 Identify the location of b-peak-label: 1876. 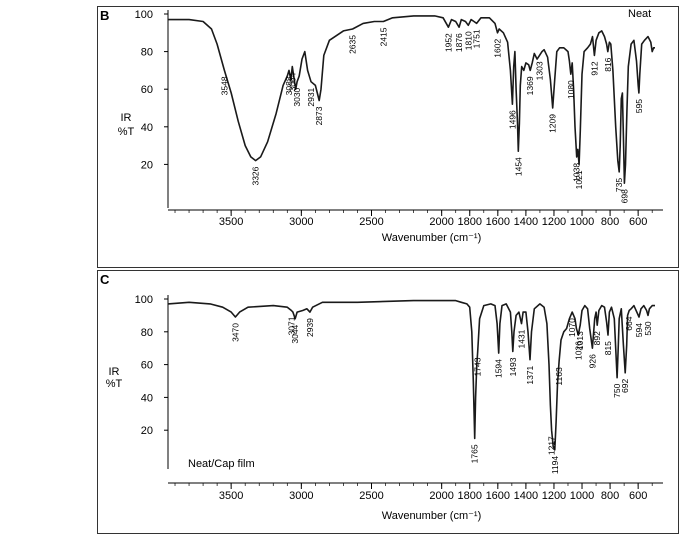
(459, 42).